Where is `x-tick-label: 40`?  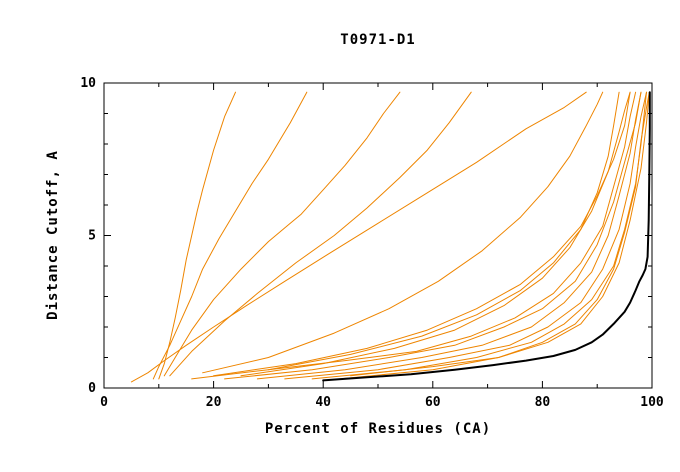 x-tick-label: 40 is located at coordinates (323, 402).